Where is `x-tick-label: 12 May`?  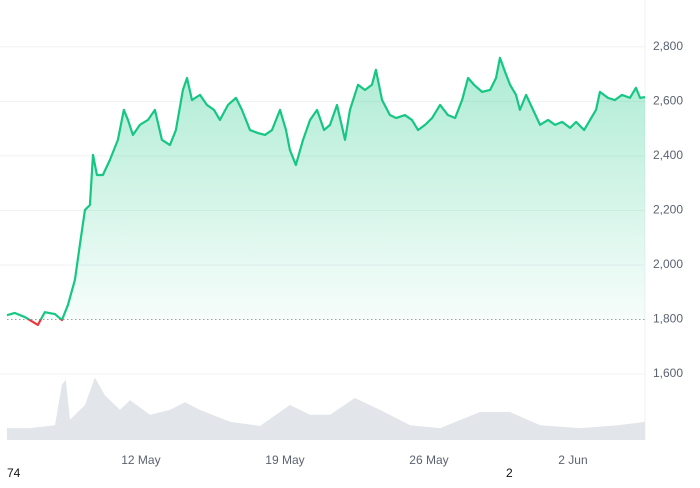 x-tick-label: 12 May is located at coordinates (140, 460).